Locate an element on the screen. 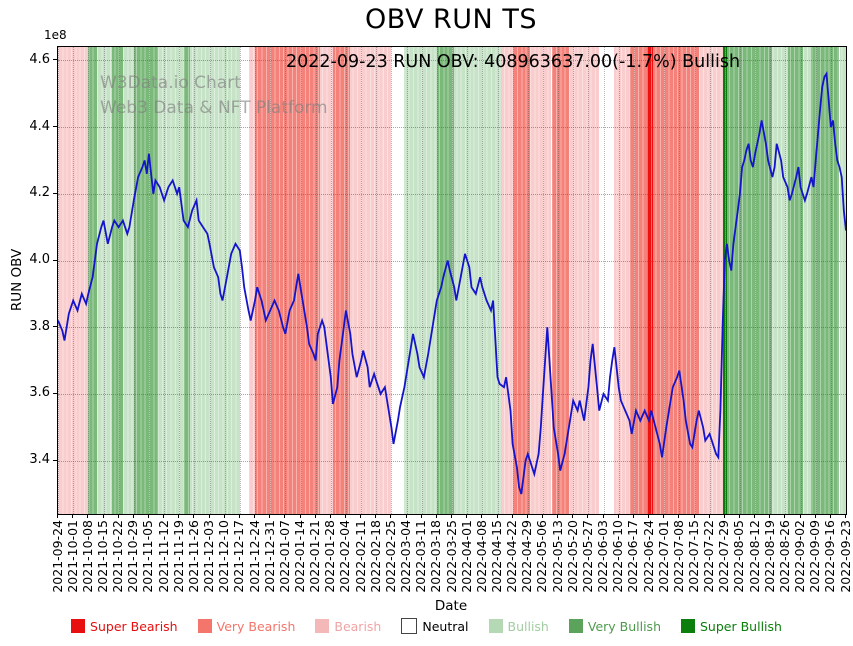  y-tick-label: 3.4 is located at coordinates (39, 460).